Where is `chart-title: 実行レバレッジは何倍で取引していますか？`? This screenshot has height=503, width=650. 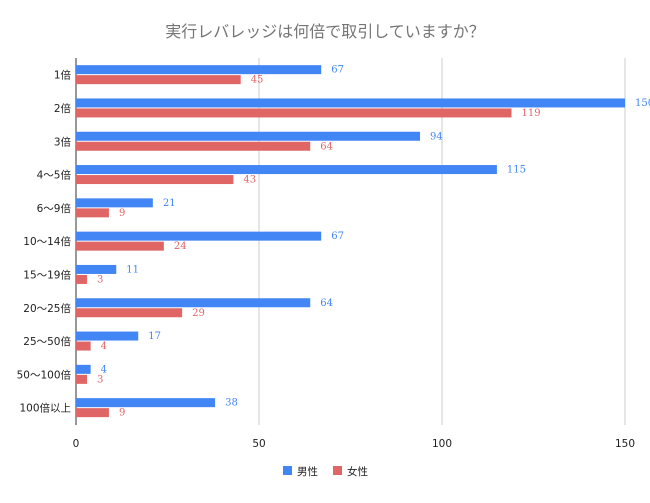
chart-title: 実行レバレッジは何倍で取引していますか？ is located at coordinates (325, 31).